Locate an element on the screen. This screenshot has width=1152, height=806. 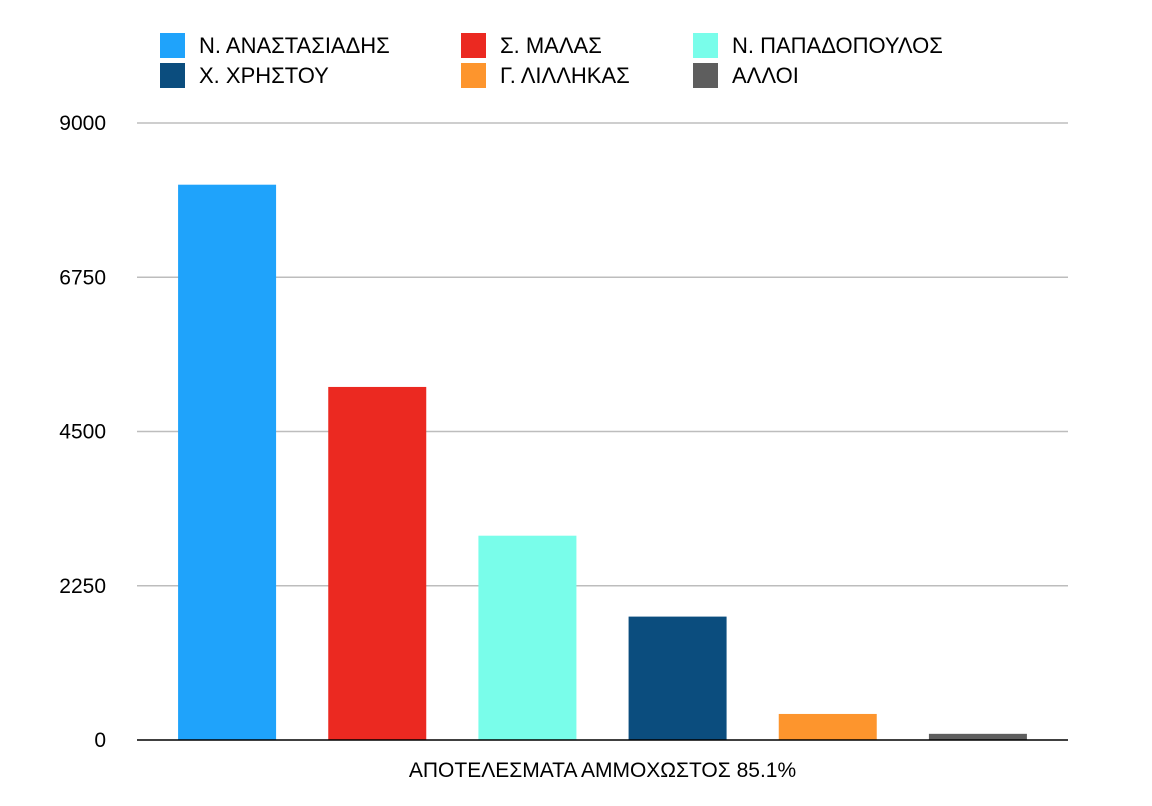
y-tick-label: 0 is located at coordinates (100, 740).